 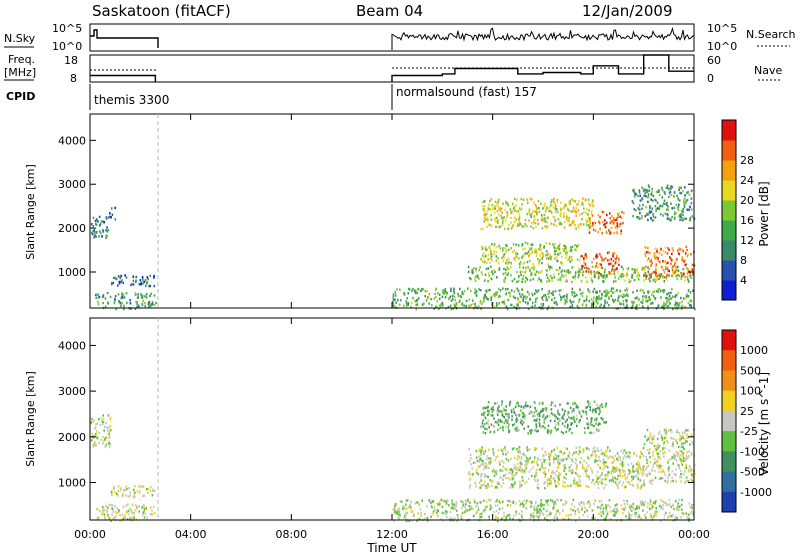 I want to click on colorbar-tick-label: 24, so click(x=747, y=180).